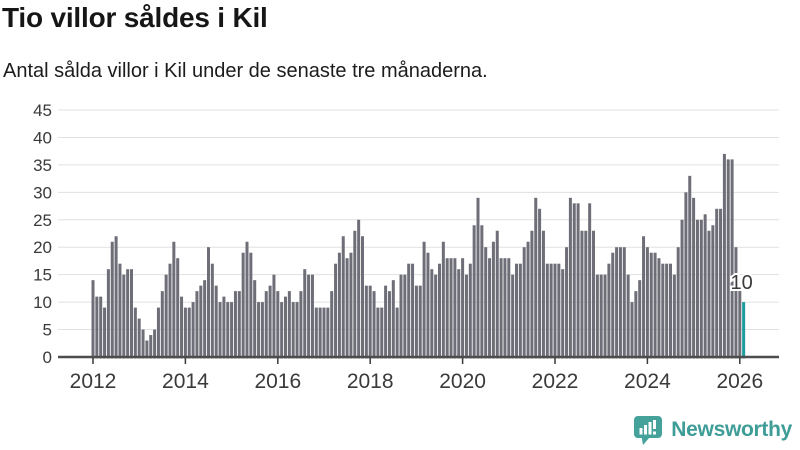  I want to click on x-tick-label: 2014, so click(185, 381).